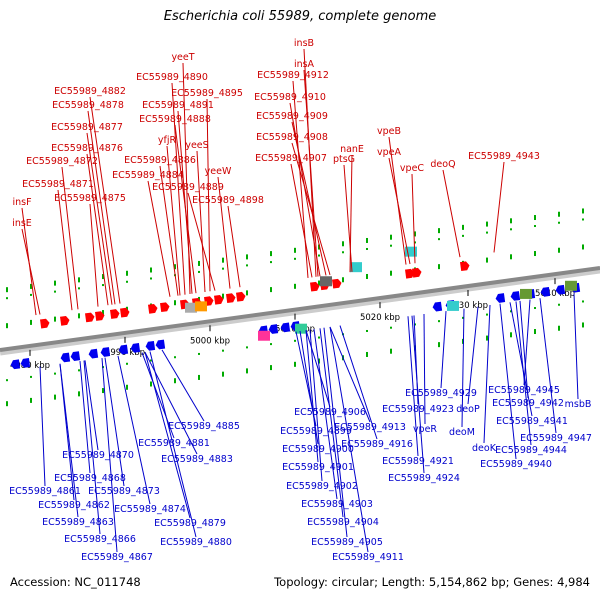  Describe the element at coordinates (370, 427) in the screenshot. I see `reverse-gene-label: EC55989_4913` at that location.